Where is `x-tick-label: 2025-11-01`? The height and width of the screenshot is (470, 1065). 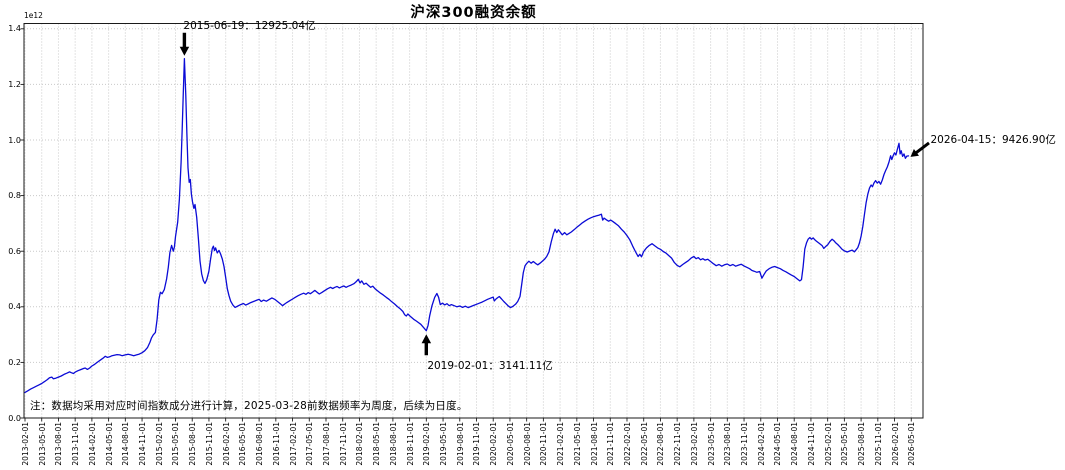 x-tick-label: 2025-11-01 is located at coordinates (878, 444).